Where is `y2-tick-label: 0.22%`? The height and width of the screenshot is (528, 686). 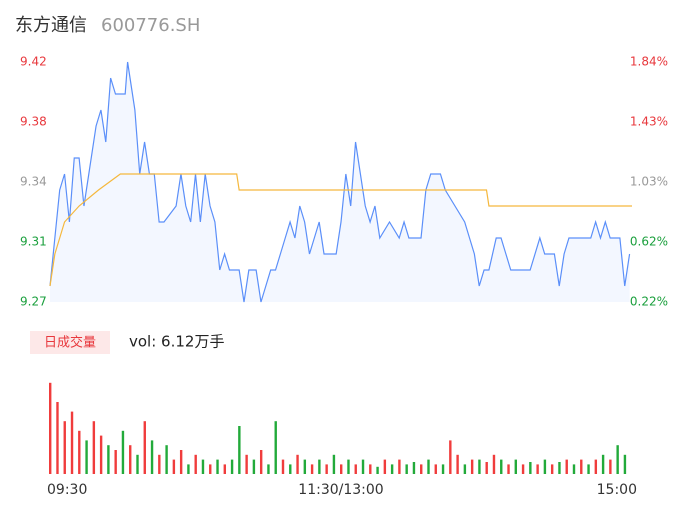
y2-tick-label: 0.22% is located at coordinates (649, 302).